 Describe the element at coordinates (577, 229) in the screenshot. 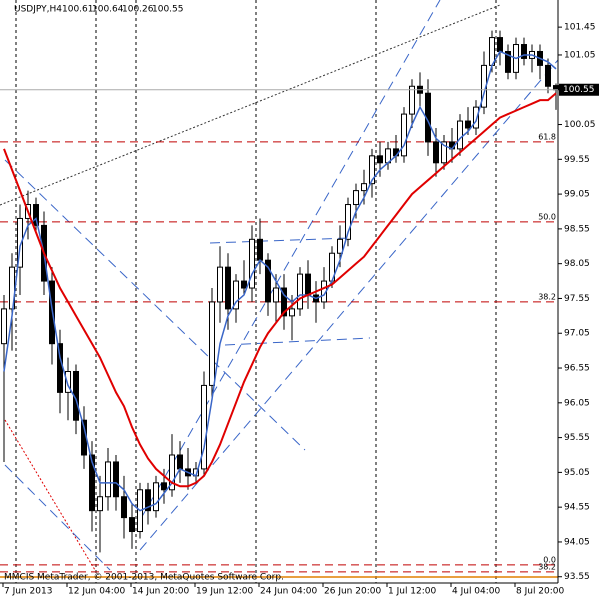

I see `y-tick-label: 98.55` at that location.